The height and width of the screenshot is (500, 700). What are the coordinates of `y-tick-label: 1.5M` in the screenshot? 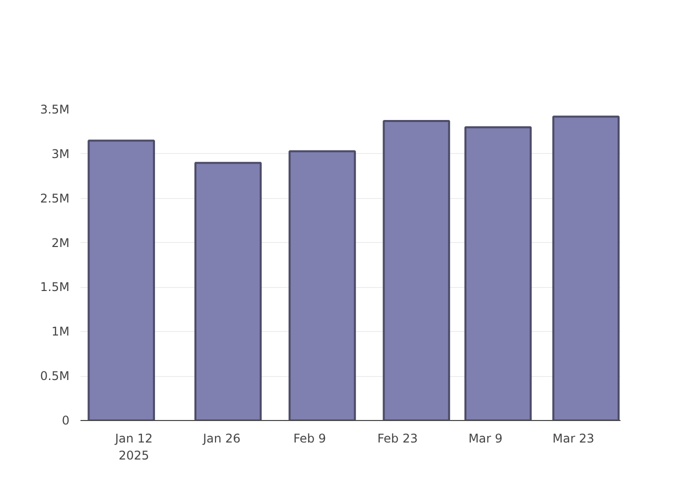 It's located at (55, 287).